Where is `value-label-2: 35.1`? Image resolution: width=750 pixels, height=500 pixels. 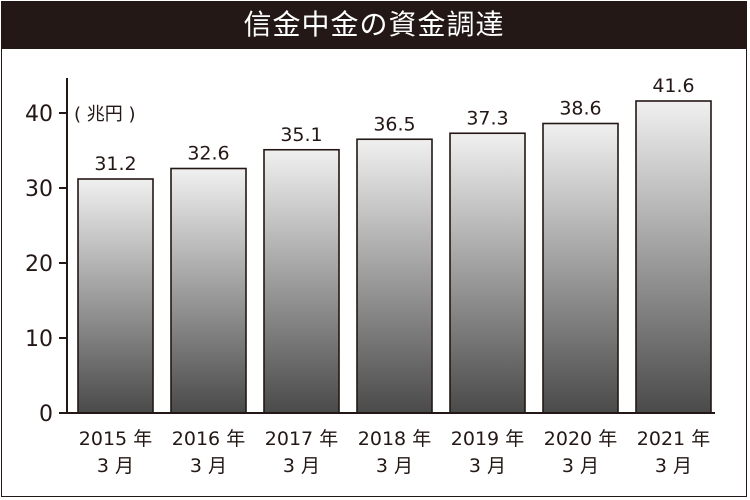
value-label-2: 35.1 is located at coordinates (301, 135).